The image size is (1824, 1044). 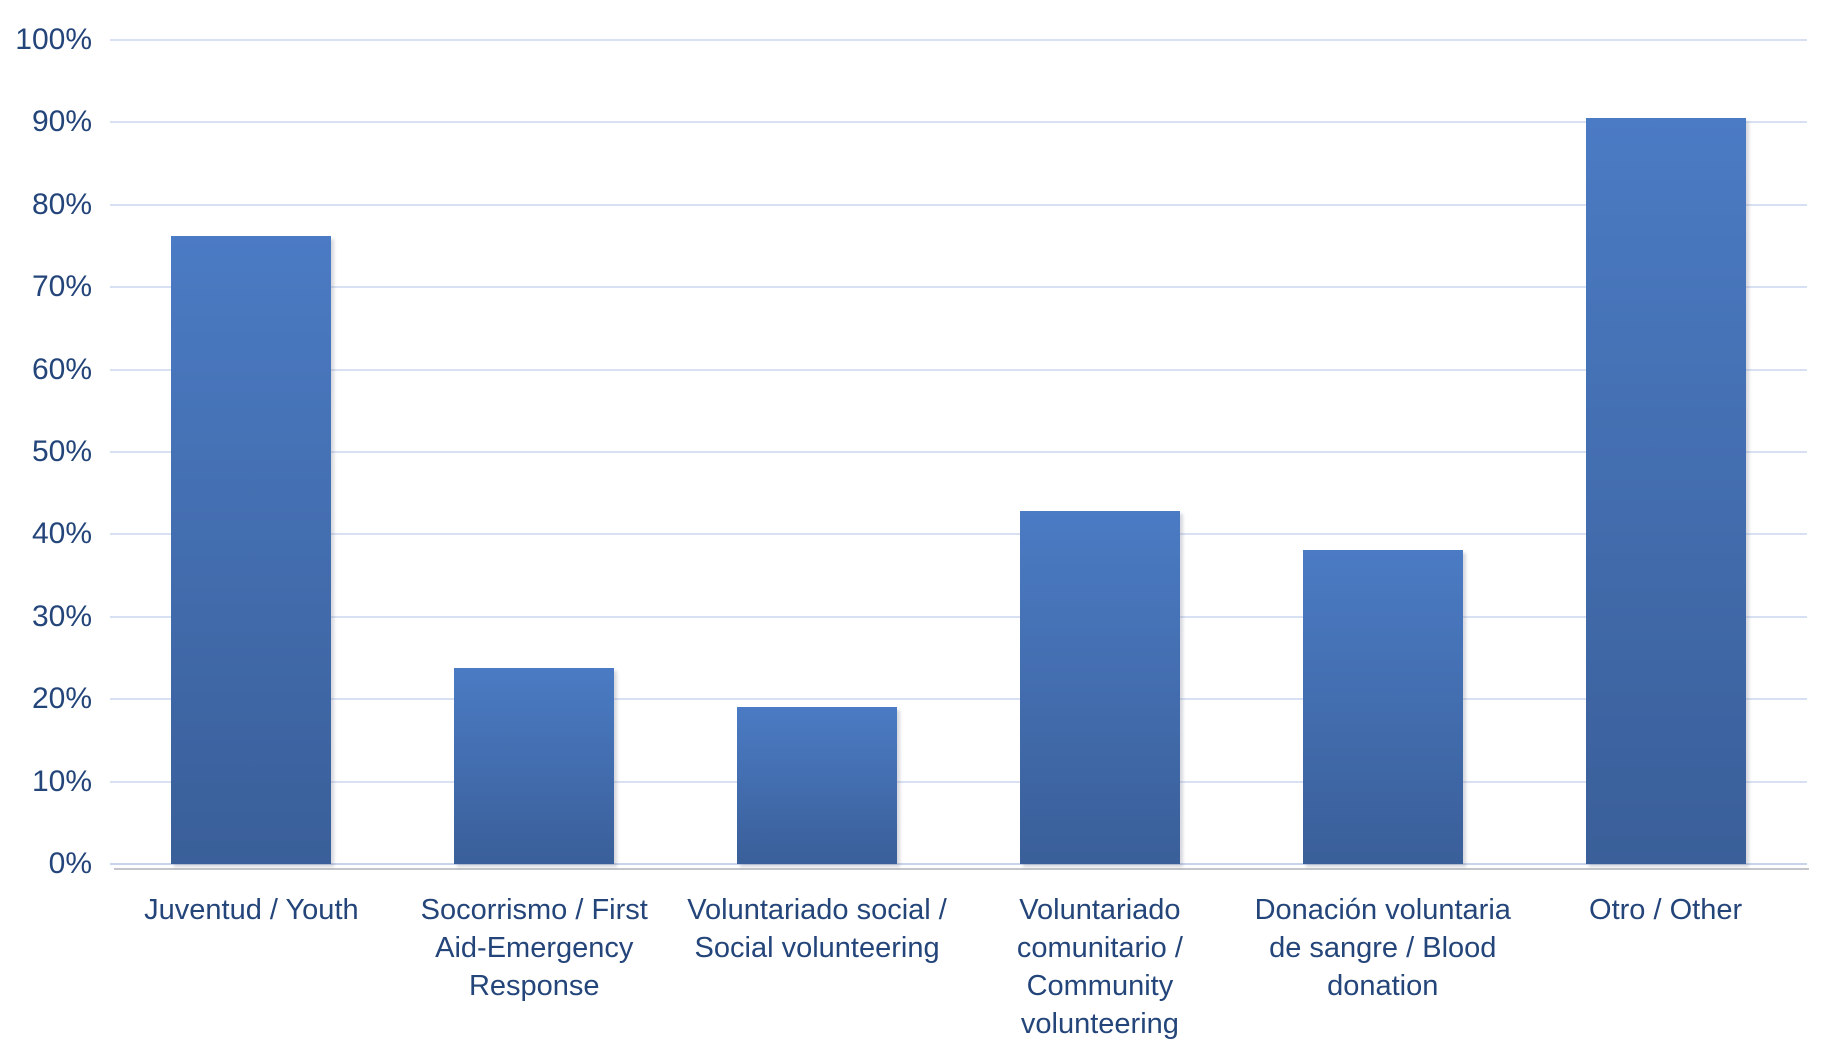 What do you see at coordinates (534, 765) in the screenshot?
I see `bar-socorrismo-first-aid-emergency-response` at bounding box center [534, 765].